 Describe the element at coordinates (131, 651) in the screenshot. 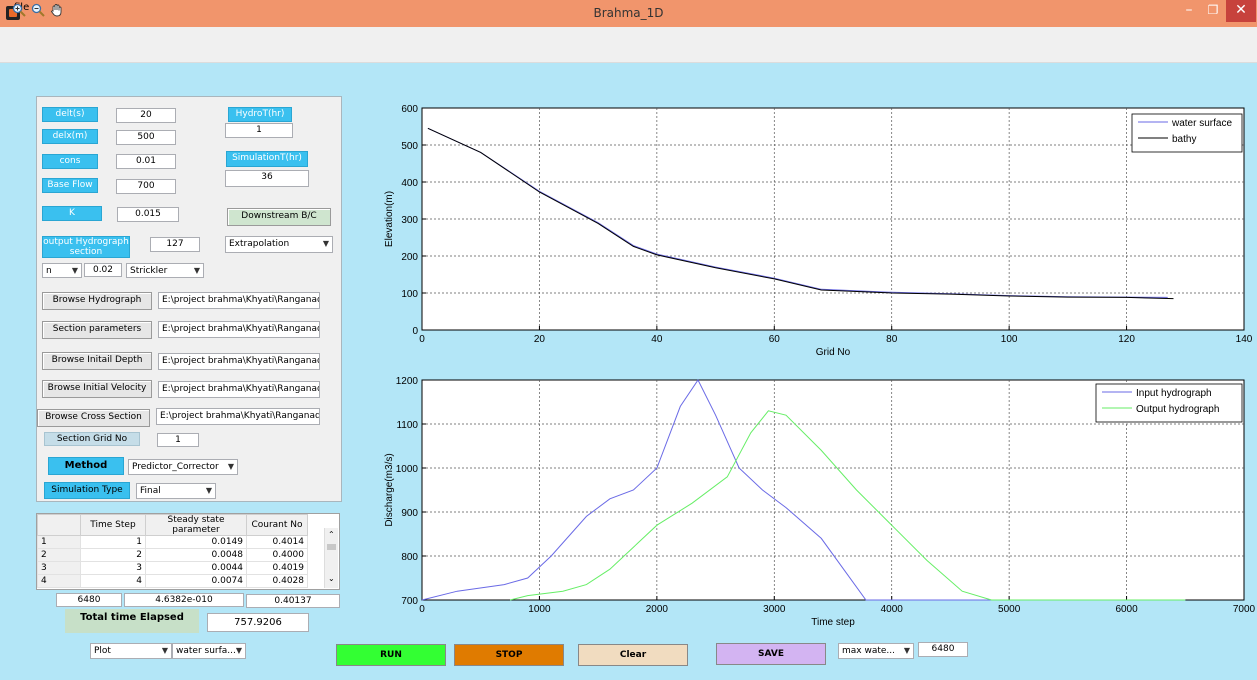

I see `plot-select: Plot ▼` at that location.